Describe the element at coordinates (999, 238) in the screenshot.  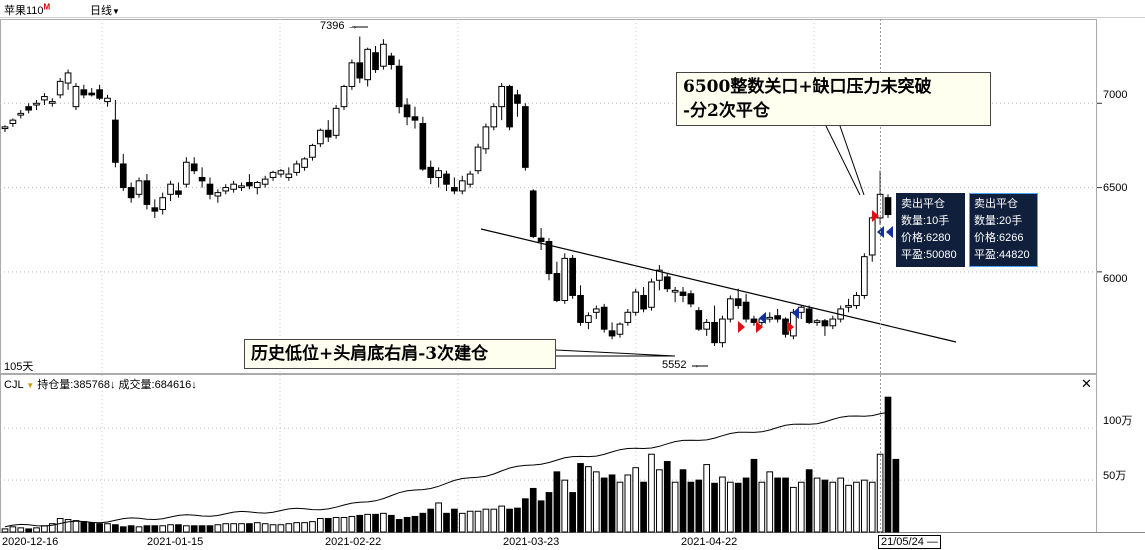
I see `trade-price: 价格:6266` at that location.